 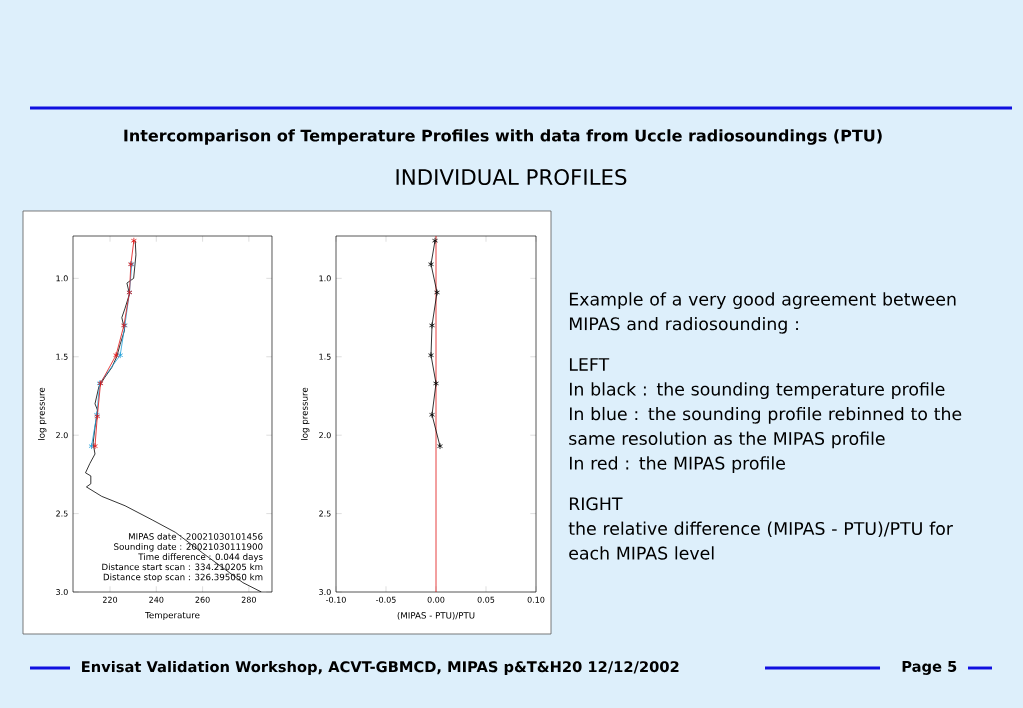 What do you see at coordinates (336, 599) in the screenshot?
I see `x-tick-label: -0.10` at bounding box center [336, 599].